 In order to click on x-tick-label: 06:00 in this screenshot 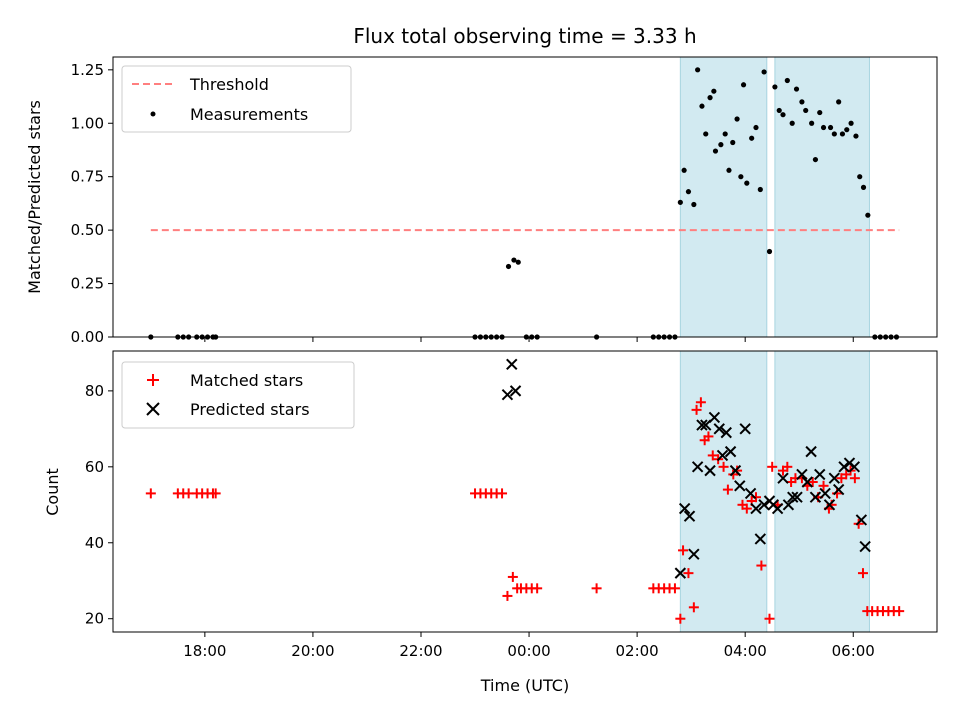, I will do `click(853, 651)`.